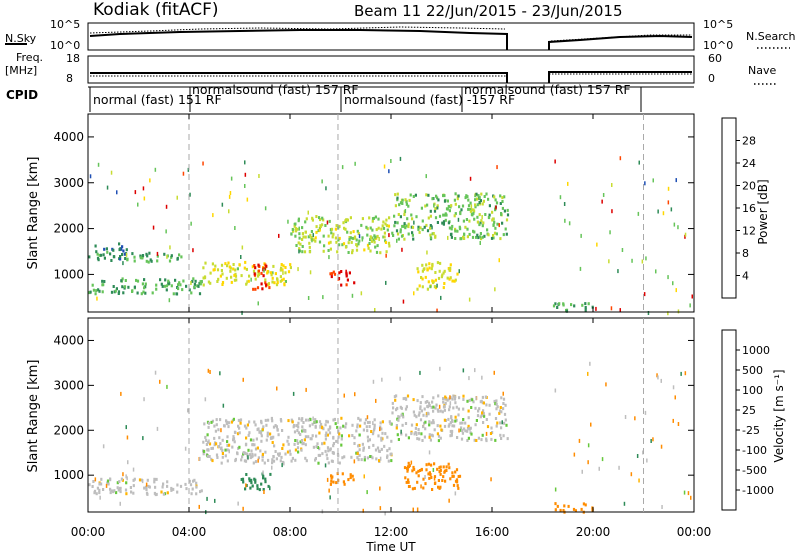 This screenshot has width=800, height=554. Describe the element at coordinates (390, 34) in the screenshot. I see `nsearch-trace` at that location.